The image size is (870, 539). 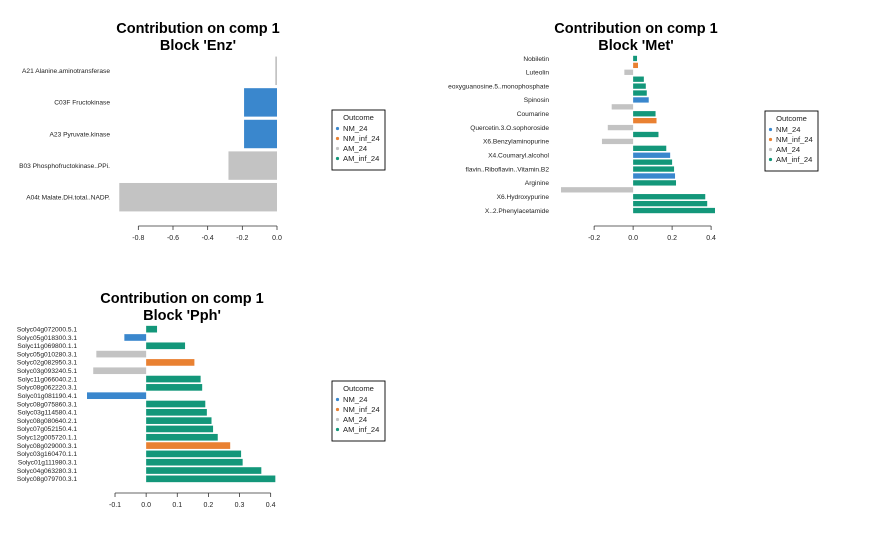 I want to click on legend-entry: NM_inf_24, so click(x=794, y=139).